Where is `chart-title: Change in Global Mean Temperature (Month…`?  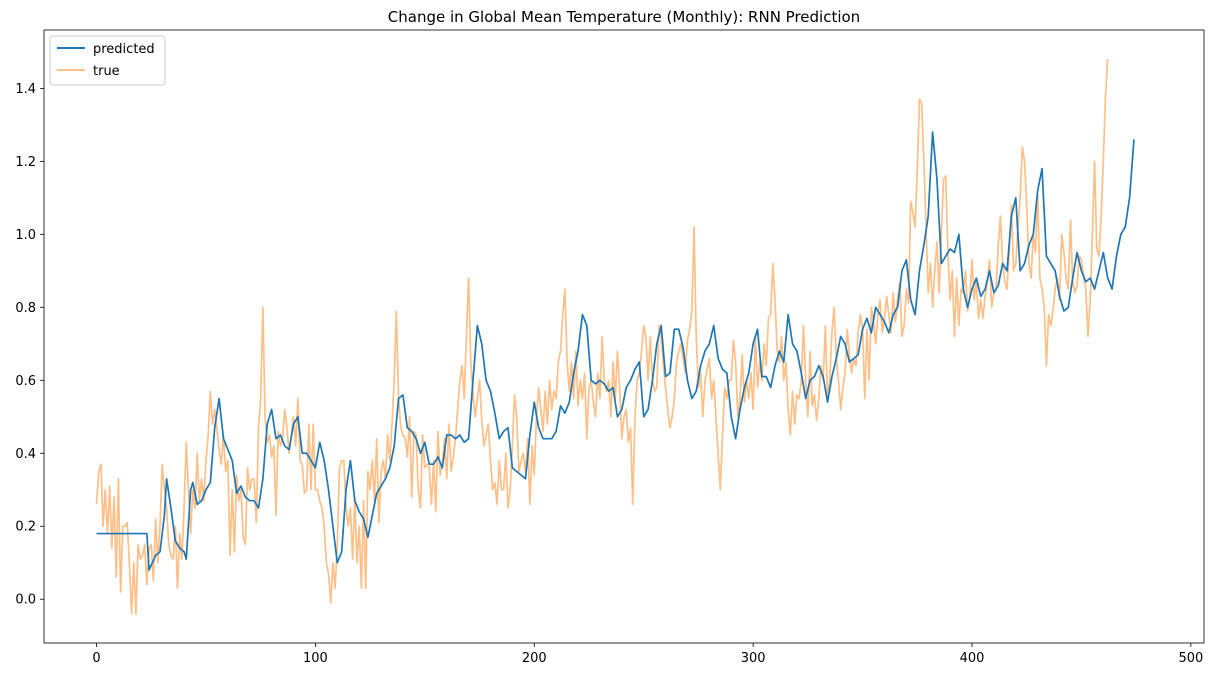
chart-title: Change in Global Mean Temperature (Month… is located at coordinates (624, 17).